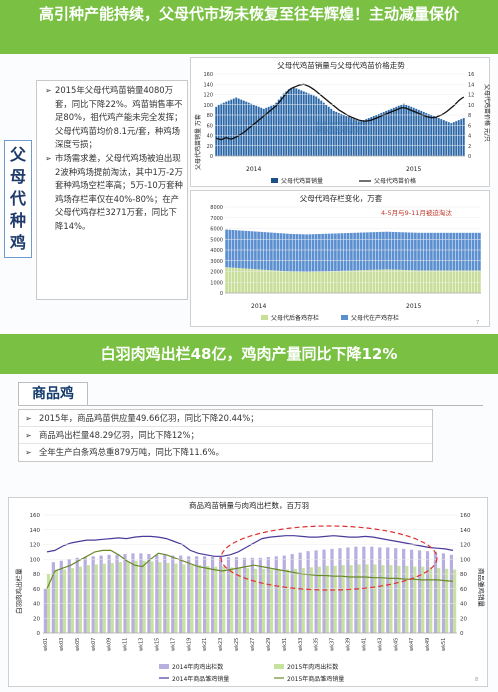 The image size is (498, 692). I want to click on chart3-left-tick-label: 140, so click(35, 531).